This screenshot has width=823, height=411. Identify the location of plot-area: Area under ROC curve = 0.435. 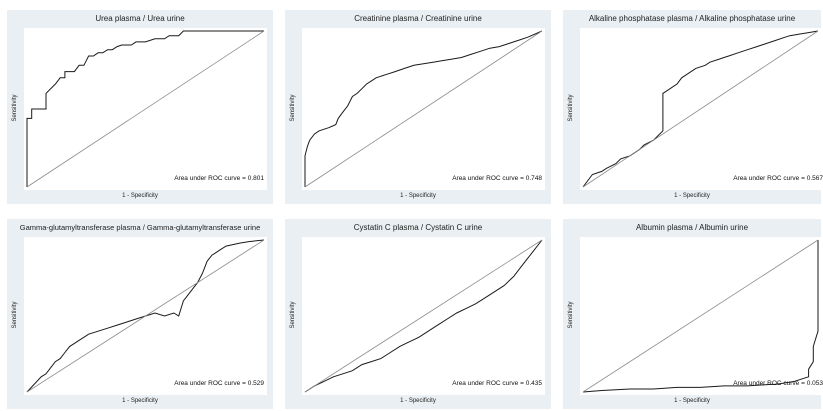
(423, 316).